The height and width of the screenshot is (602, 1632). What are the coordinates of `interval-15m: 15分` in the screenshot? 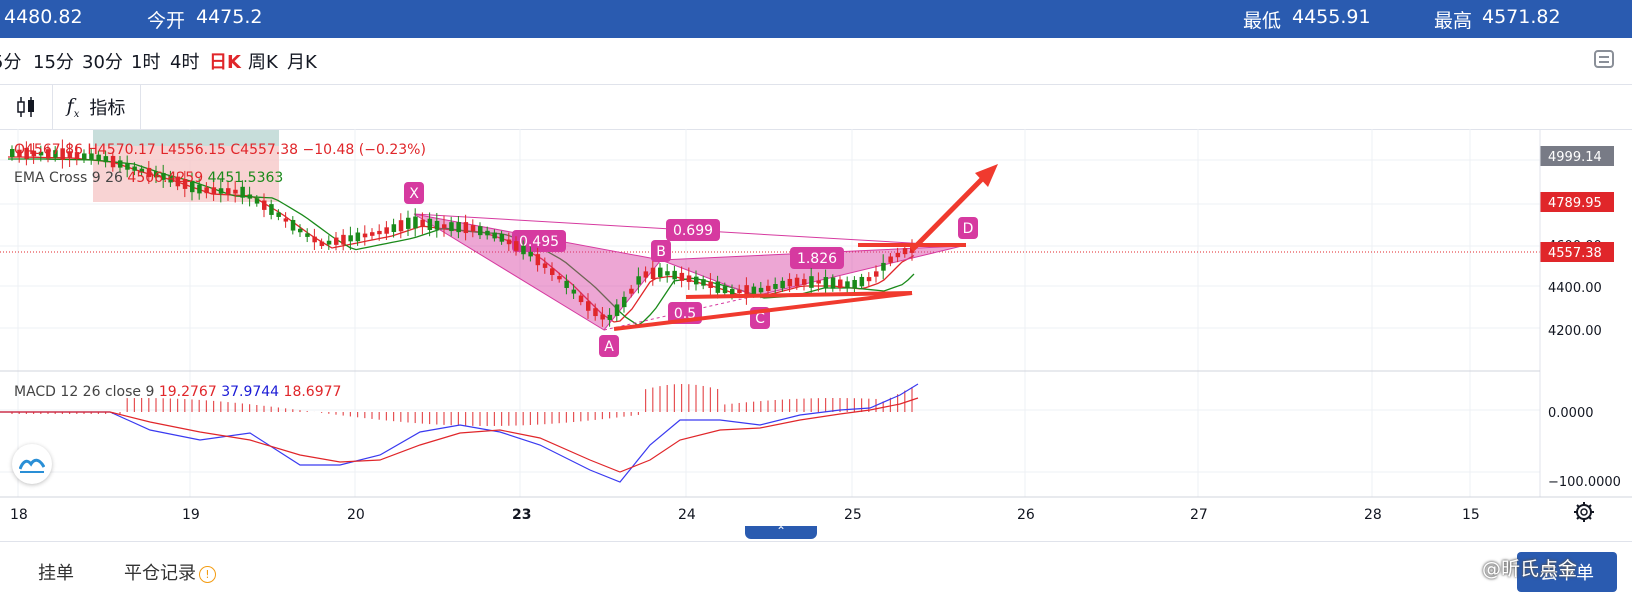 It's located at (53, 62).